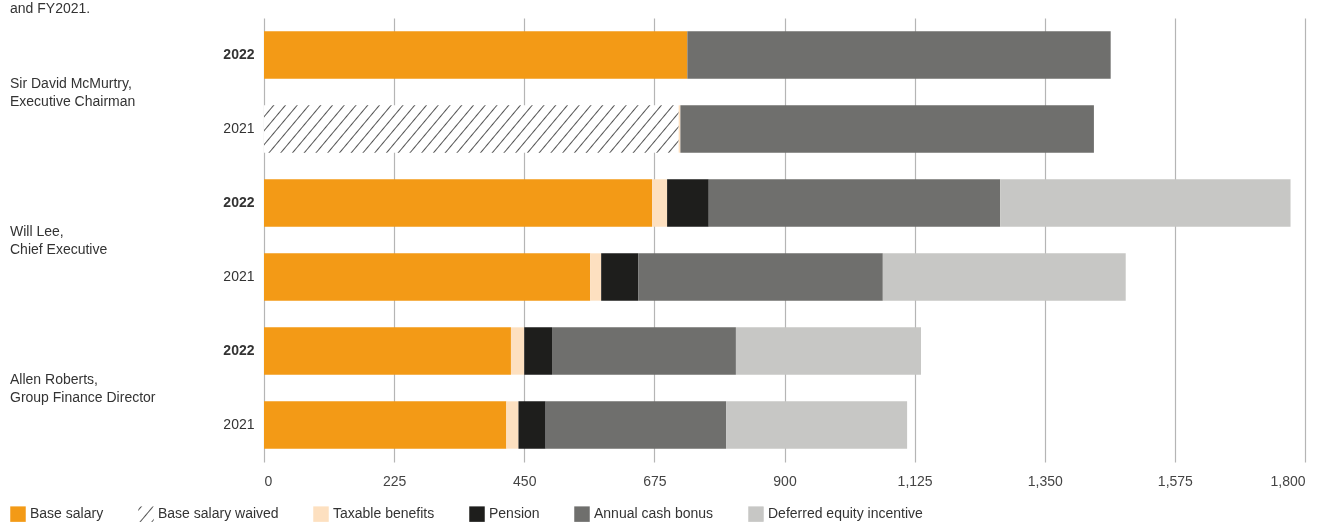 Image resolution: width=1325 pixels, height=530 pixels. Describe the element at coordinates (83, 388) in the screenshot. I see `text: Allen Roberts, Group Finance Director` at that location.